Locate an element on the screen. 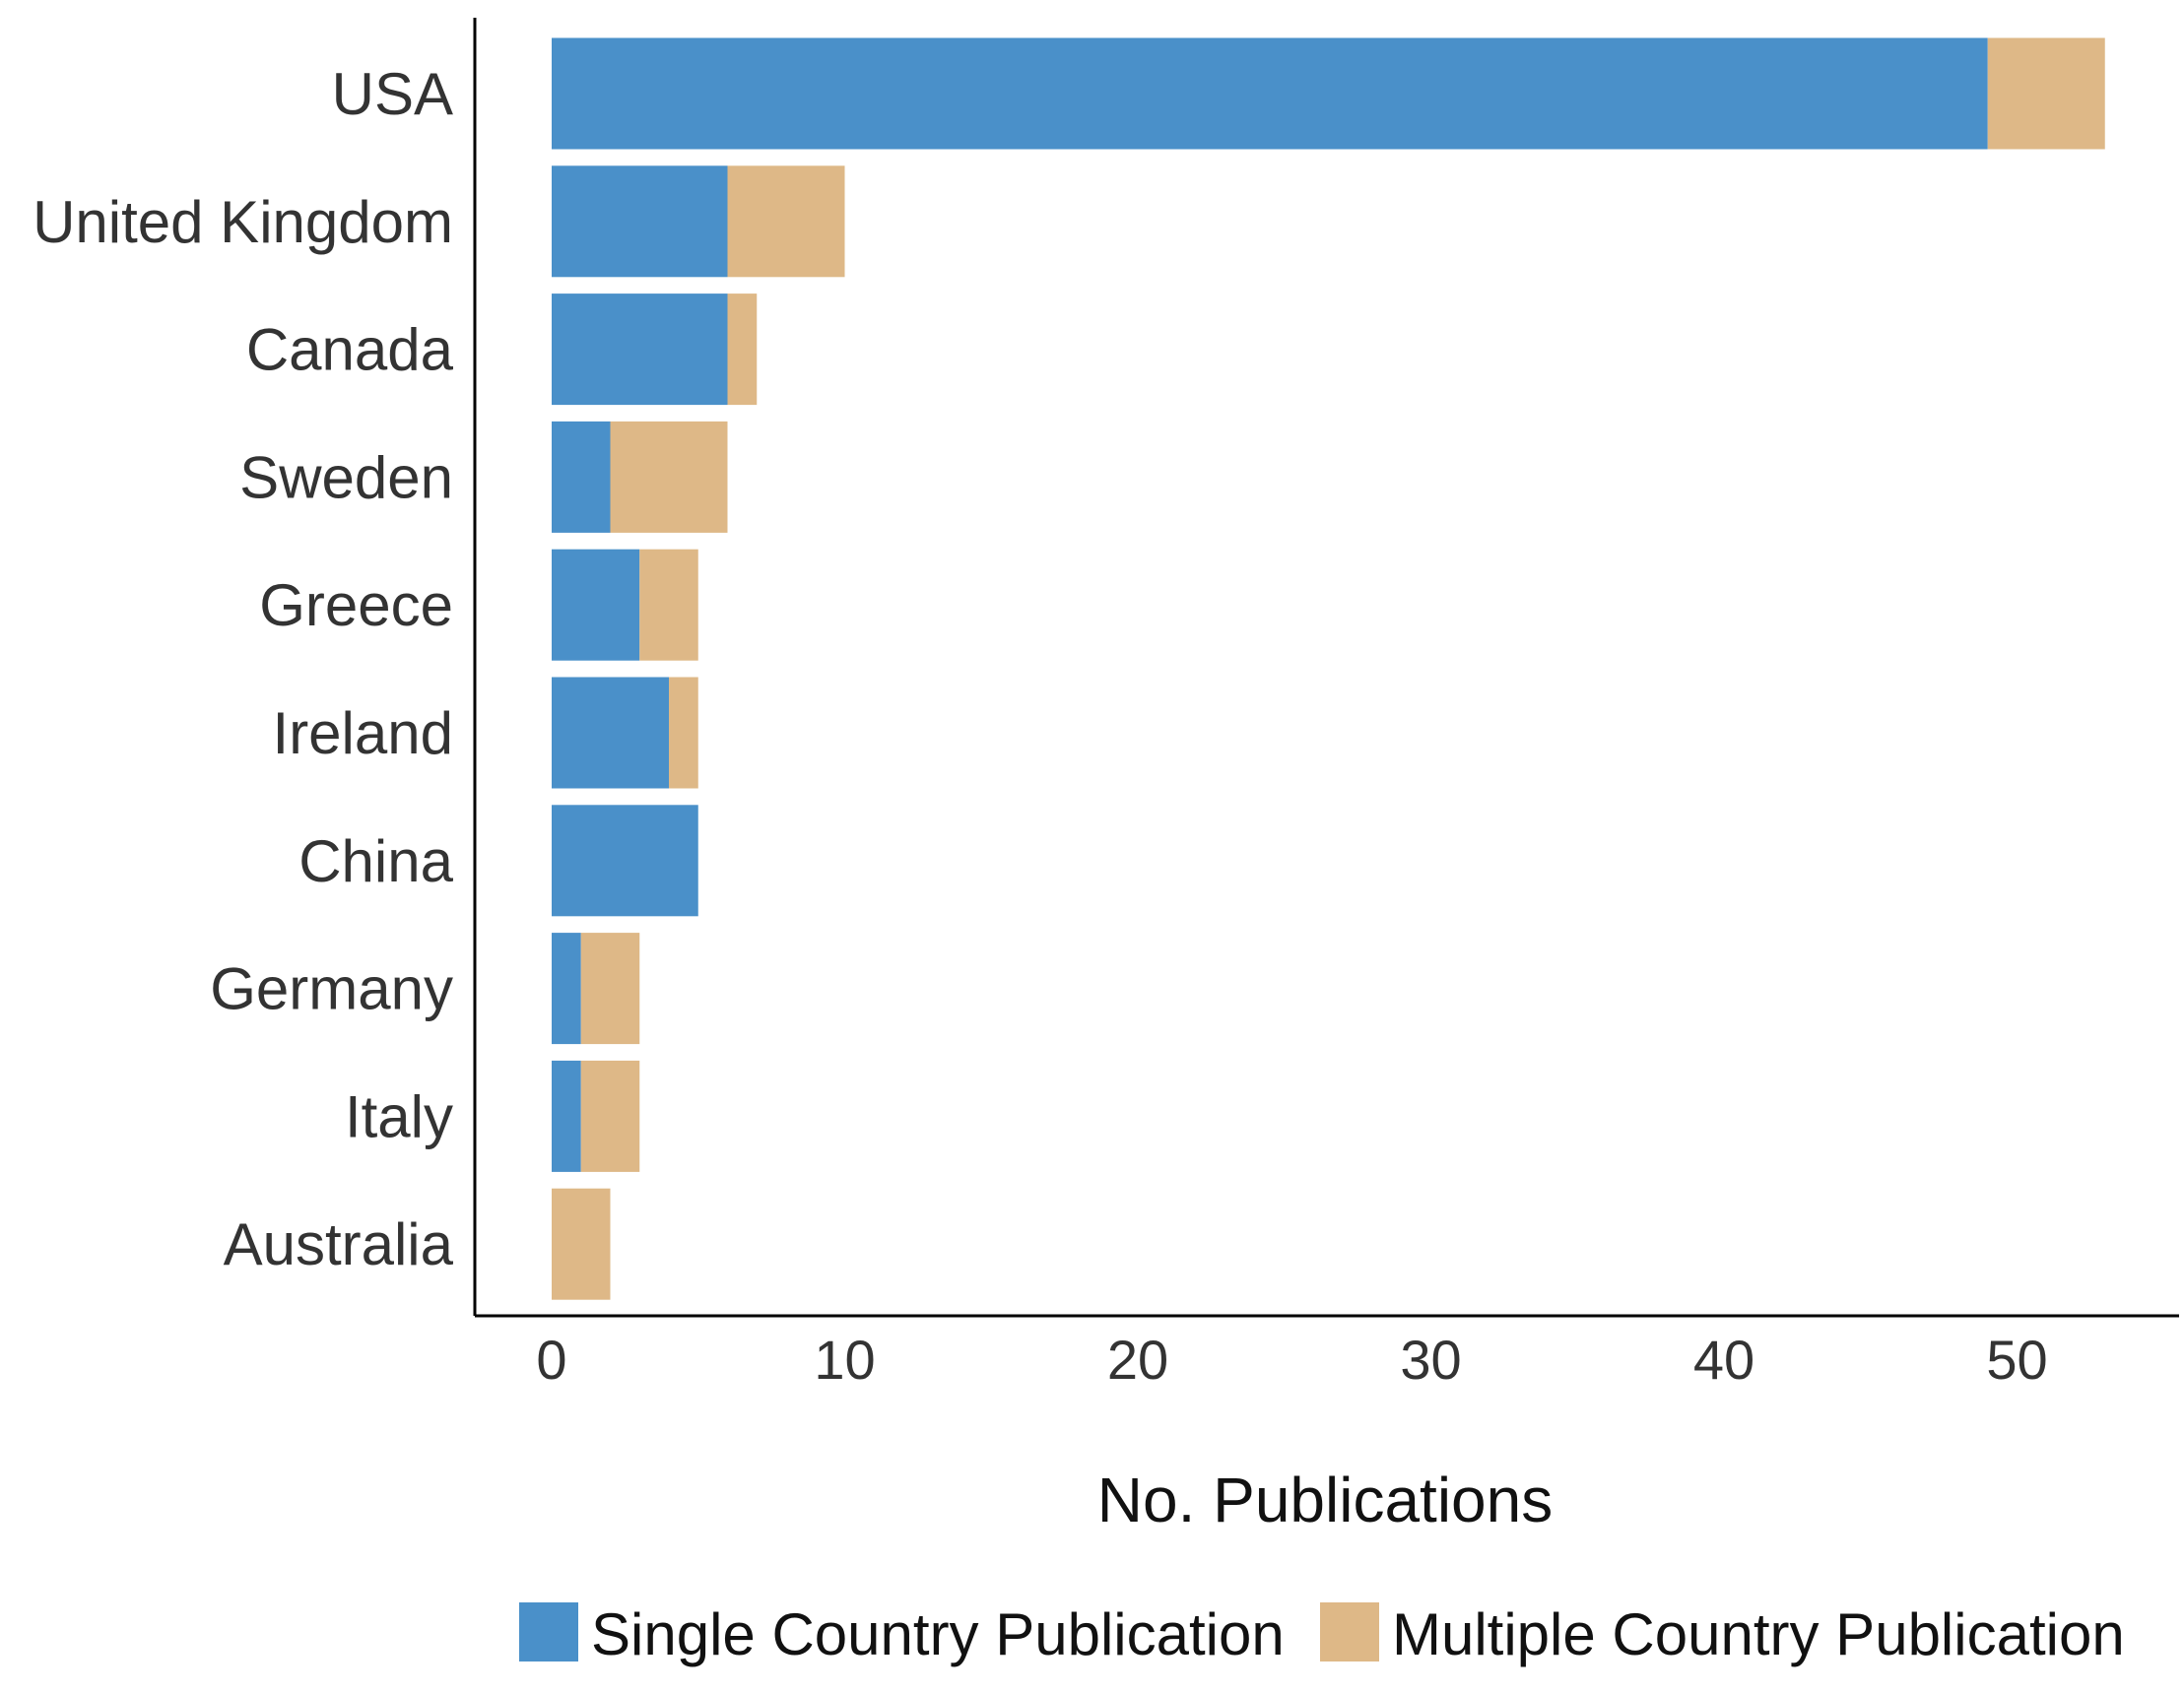  legend-label-multiple-country: Multiple Country Publication is located at coordinates (1758, 1634).